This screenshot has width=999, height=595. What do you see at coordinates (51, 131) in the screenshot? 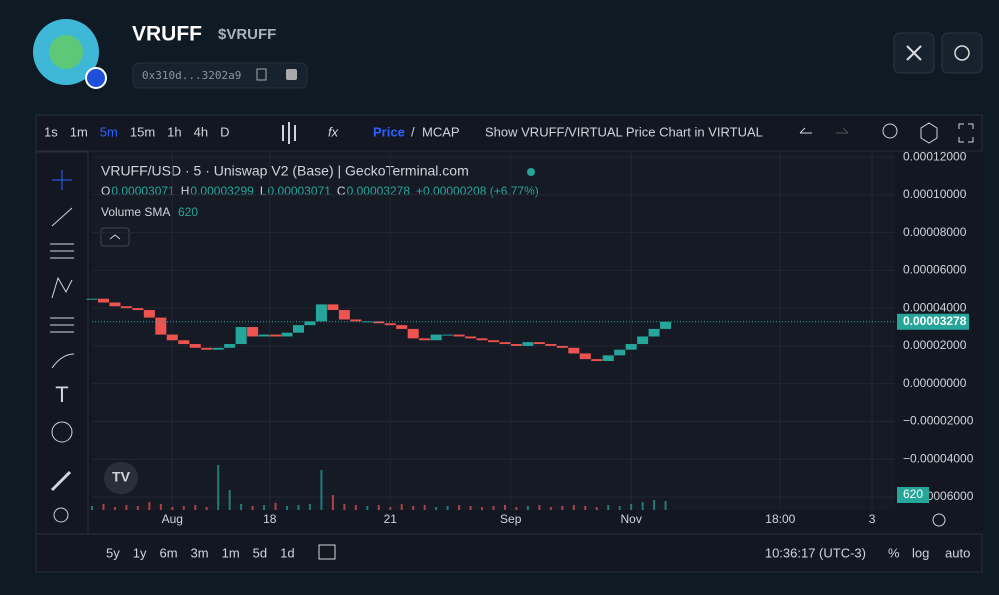
I see `interval-button: 1s` at bounding box center [51, 131].